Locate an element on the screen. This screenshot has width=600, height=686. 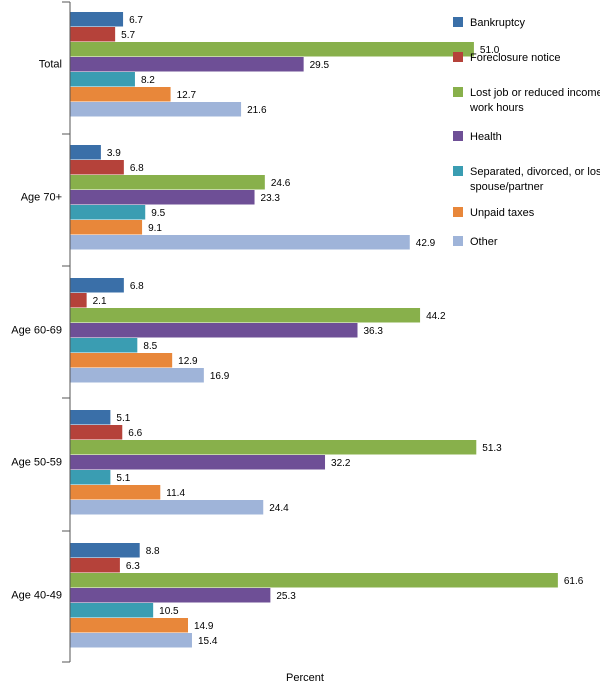
category-labels-group: Total Age 70+ Age 60-69 Age 50-59 Age 40-49 is located at coordinates (36, 330).